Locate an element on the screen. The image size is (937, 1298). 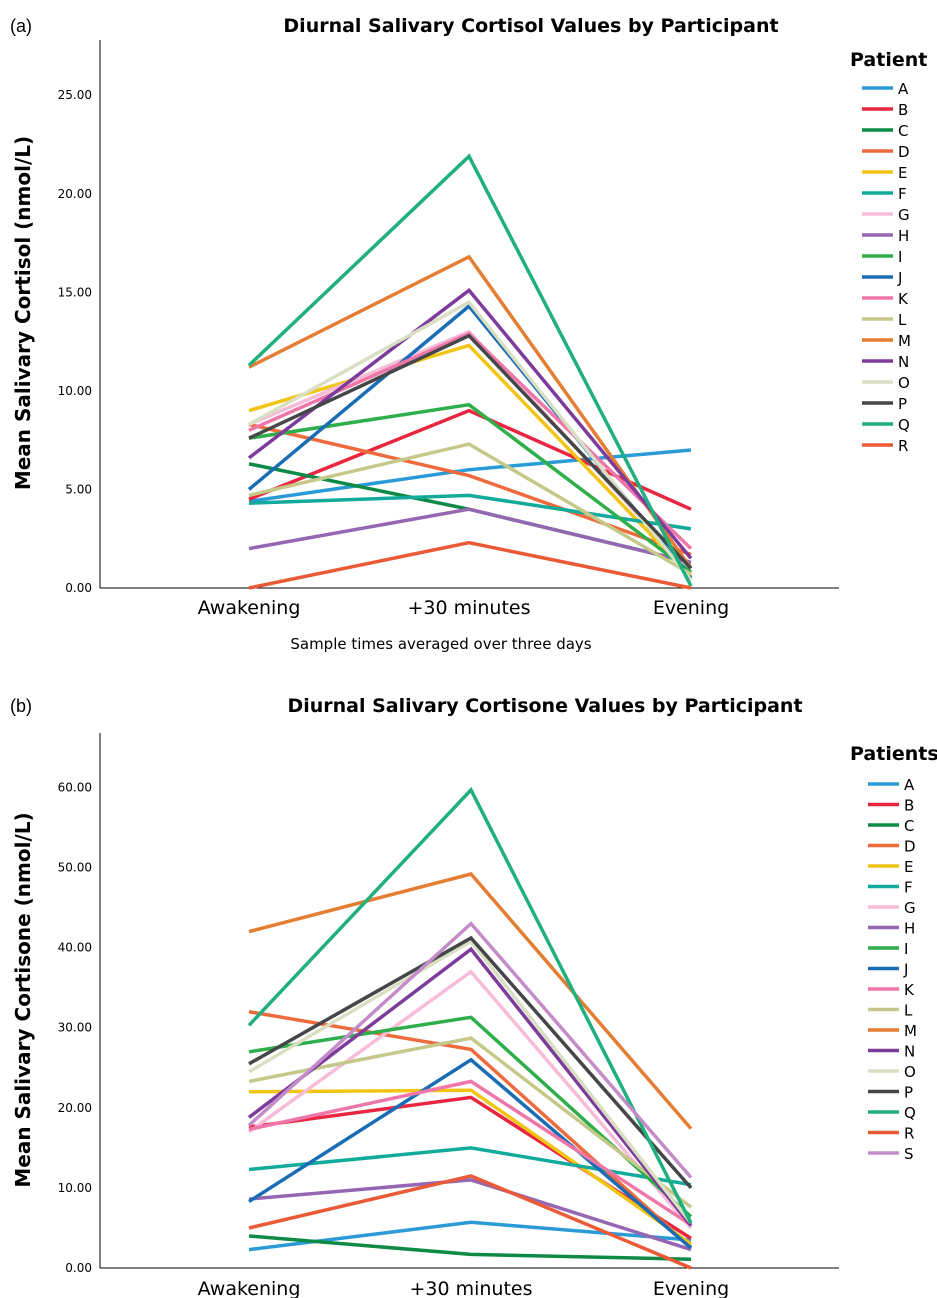
y-tick-label: 30.00 is located at coordinates (75, 1028).